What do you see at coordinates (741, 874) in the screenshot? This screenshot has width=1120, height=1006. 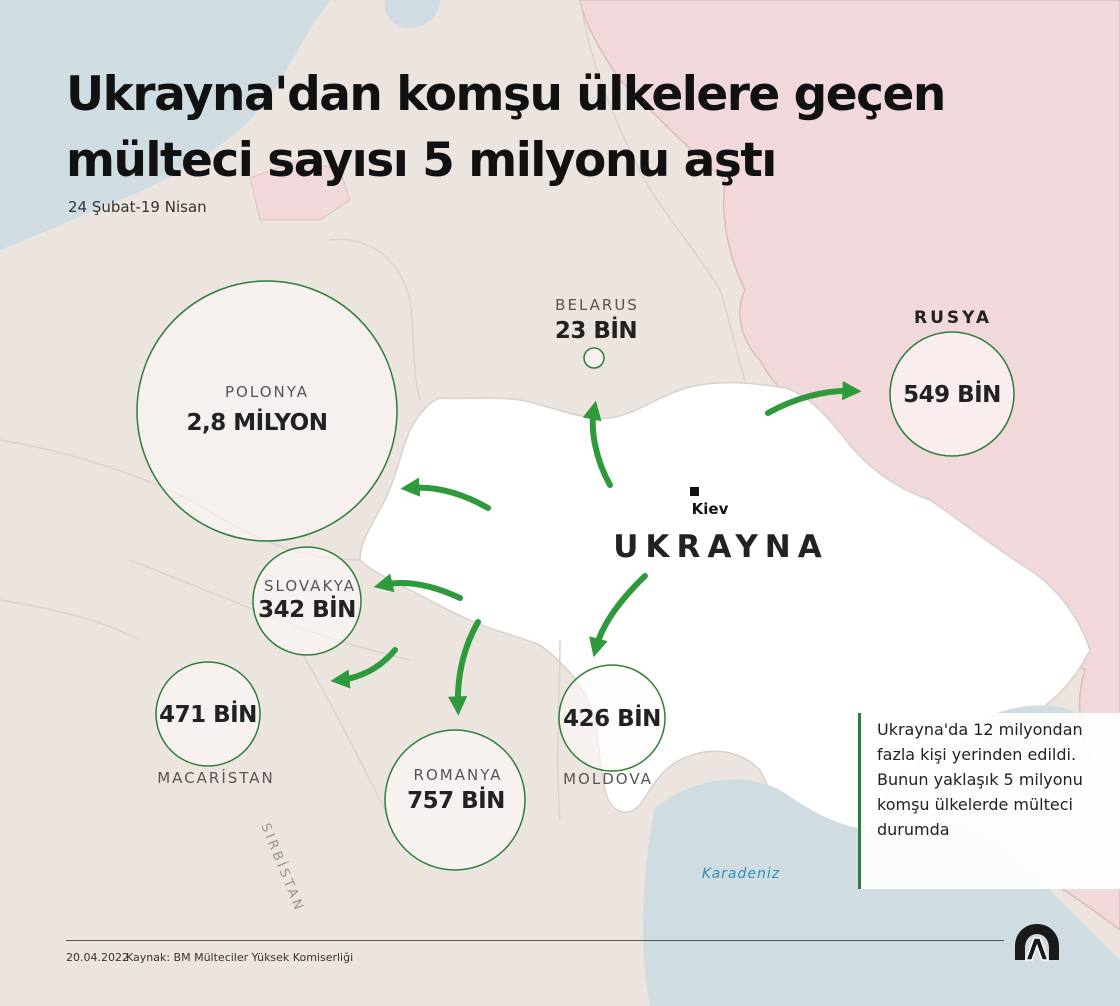 I see `black-sea-label: Karadeniz` at bounding box center [741, 874].